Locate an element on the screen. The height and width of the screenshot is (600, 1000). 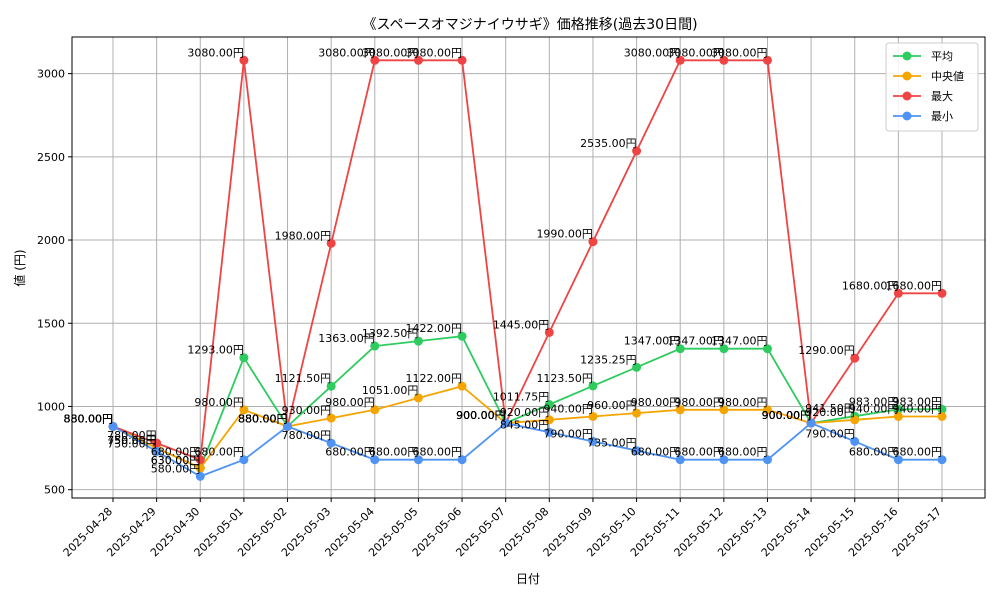
legend-item: 最大 is located at coordinates (923, 96).